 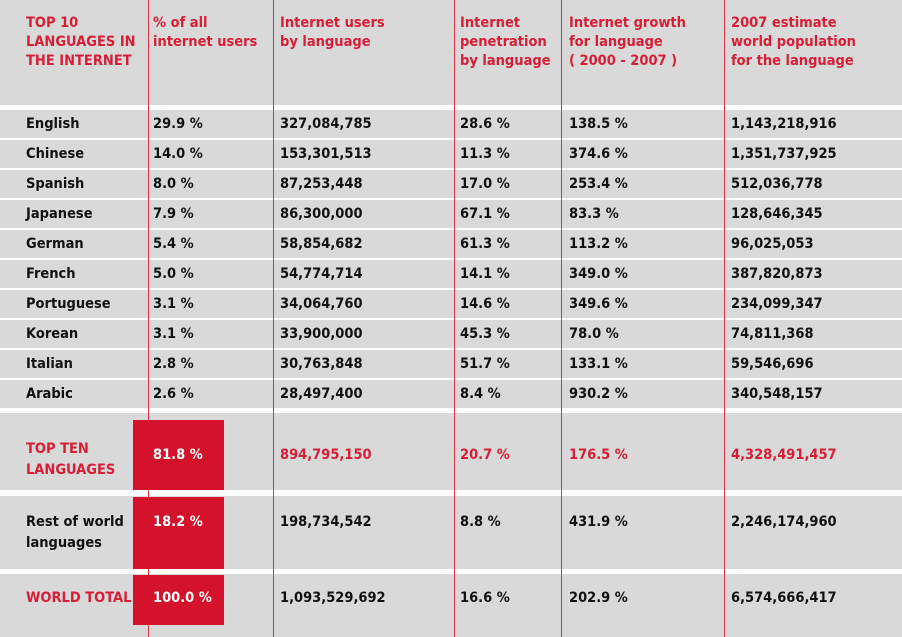 What do you see at coordinates (81, 42) in the screenshot?
I see `column-header: TOP 10 LANGUAGES IN THE INTERNET` at bounding box center [81, 42].